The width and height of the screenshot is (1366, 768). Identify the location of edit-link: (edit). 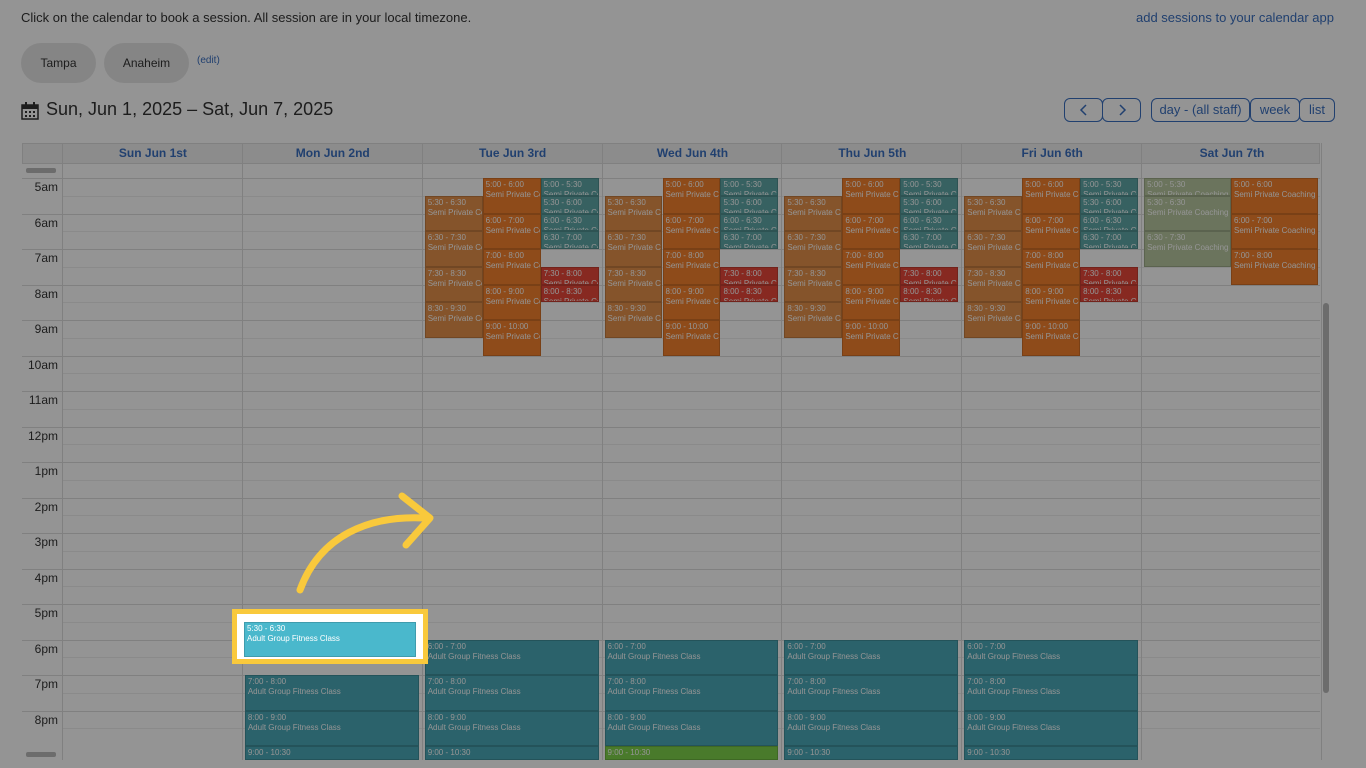
(208, 60).